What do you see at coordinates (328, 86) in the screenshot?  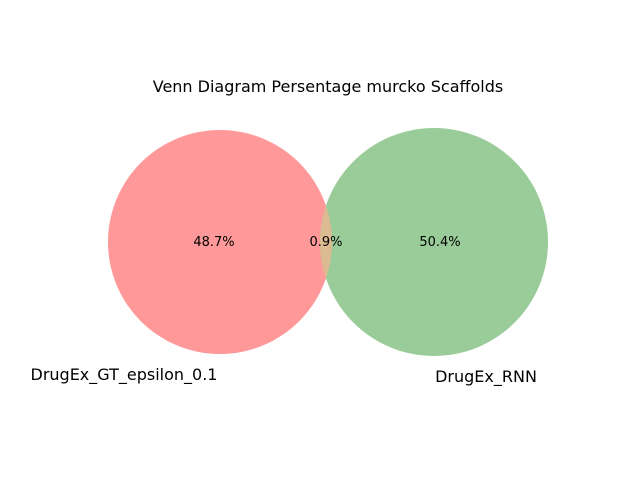 I see `diagram-title: Venn Diagram Persentage murcko Scaffolds` at bounding box center [328, 86].